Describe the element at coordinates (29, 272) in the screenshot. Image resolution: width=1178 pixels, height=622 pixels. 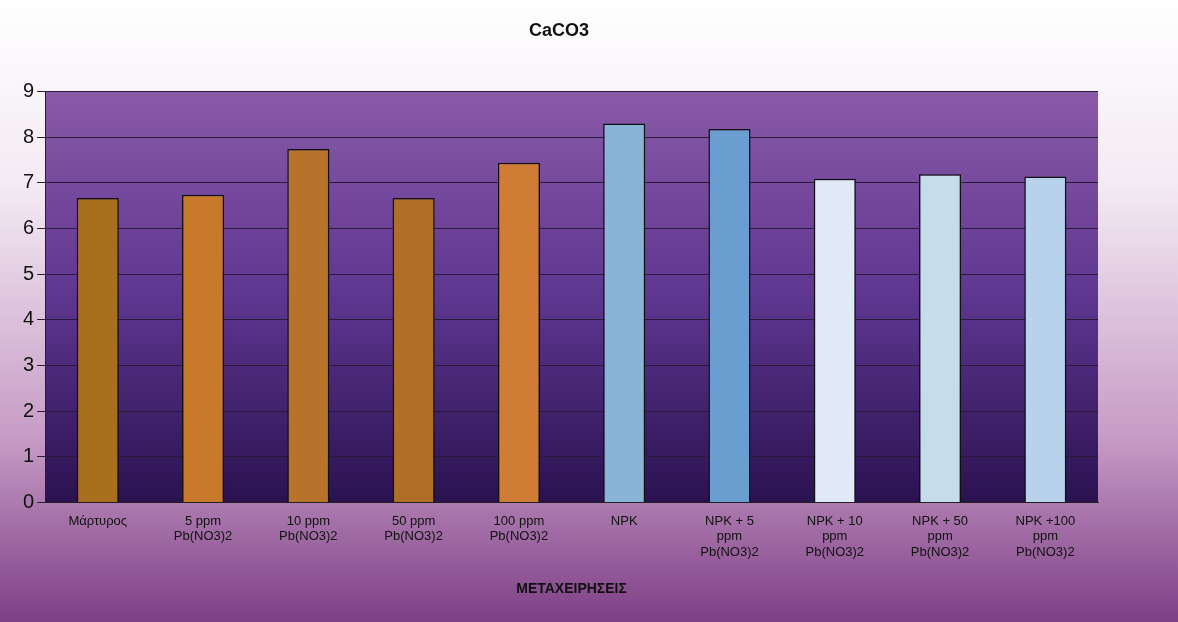
I see `y-tick-label: 5` at that location.